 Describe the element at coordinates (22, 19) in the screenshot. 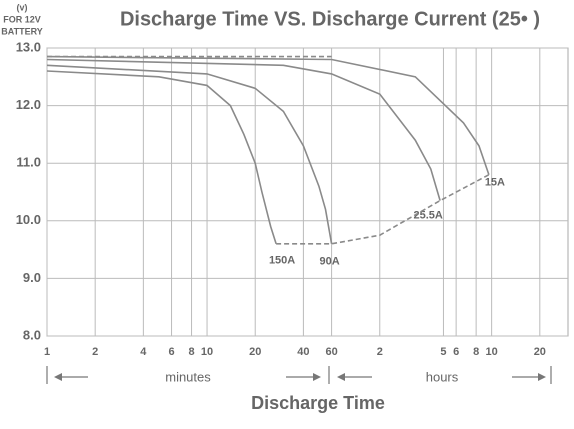

I see `y-axis-label: FOR 12V` at that location.